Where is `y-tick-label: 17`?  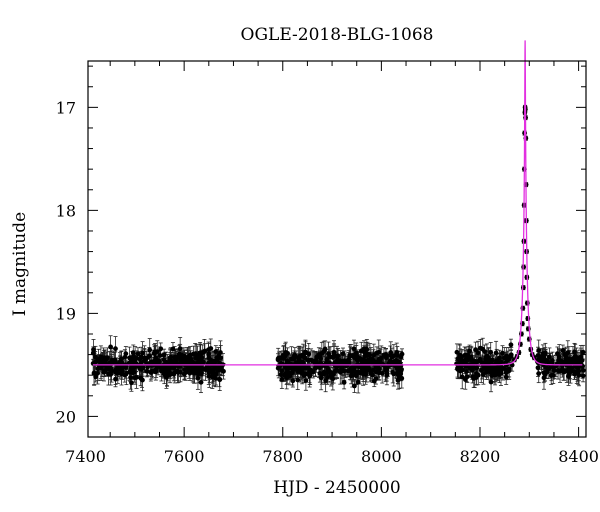 y-tick-label: 17 is located at coordinates (66, 107).